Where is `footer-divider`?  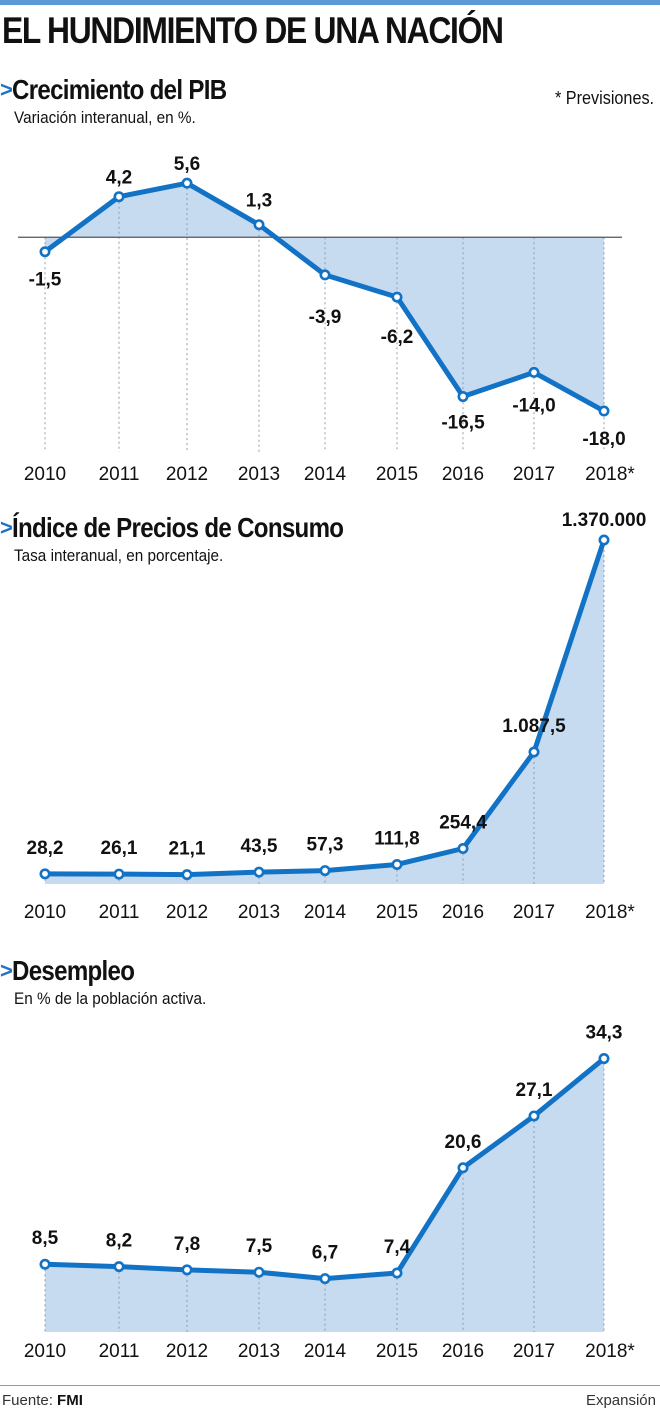
footer-divider is located at coordinates (330, 1385).